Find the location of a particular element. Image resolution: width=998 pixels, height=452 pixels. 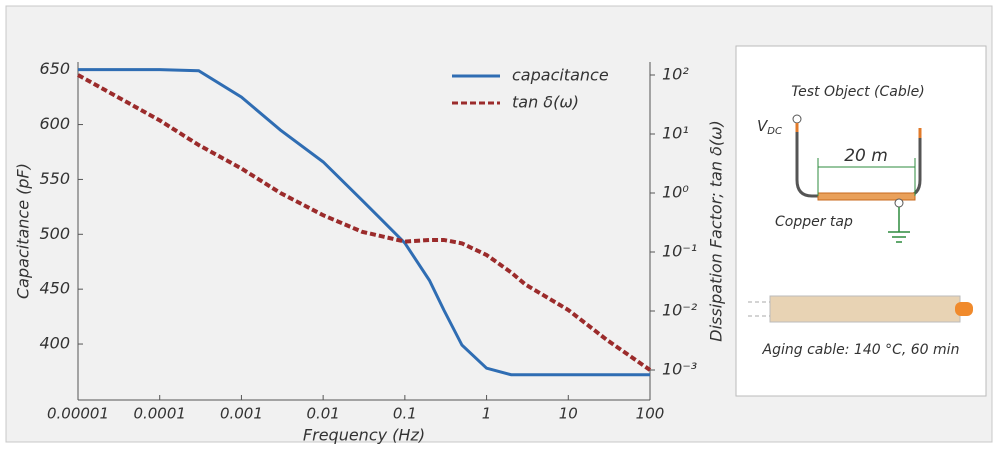

y2-tick-label: 10⁻² is located at coordinates (680, 309).